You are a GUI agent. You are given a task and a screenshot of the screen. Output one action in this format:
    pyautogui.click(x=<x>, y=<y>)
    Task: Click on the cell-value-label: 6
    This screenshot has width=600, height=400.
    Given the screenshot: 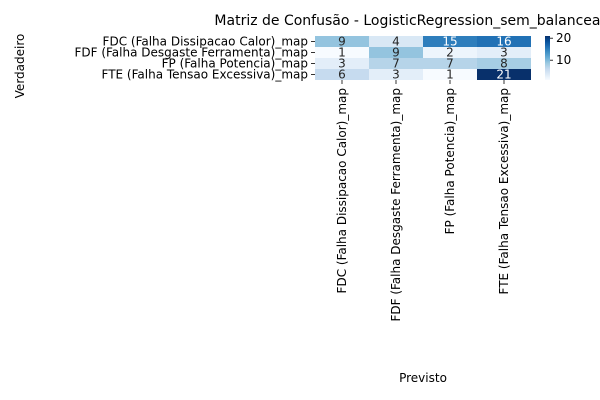 What is the action you would take?
    pyautogui.click(x=342, y=75)
    